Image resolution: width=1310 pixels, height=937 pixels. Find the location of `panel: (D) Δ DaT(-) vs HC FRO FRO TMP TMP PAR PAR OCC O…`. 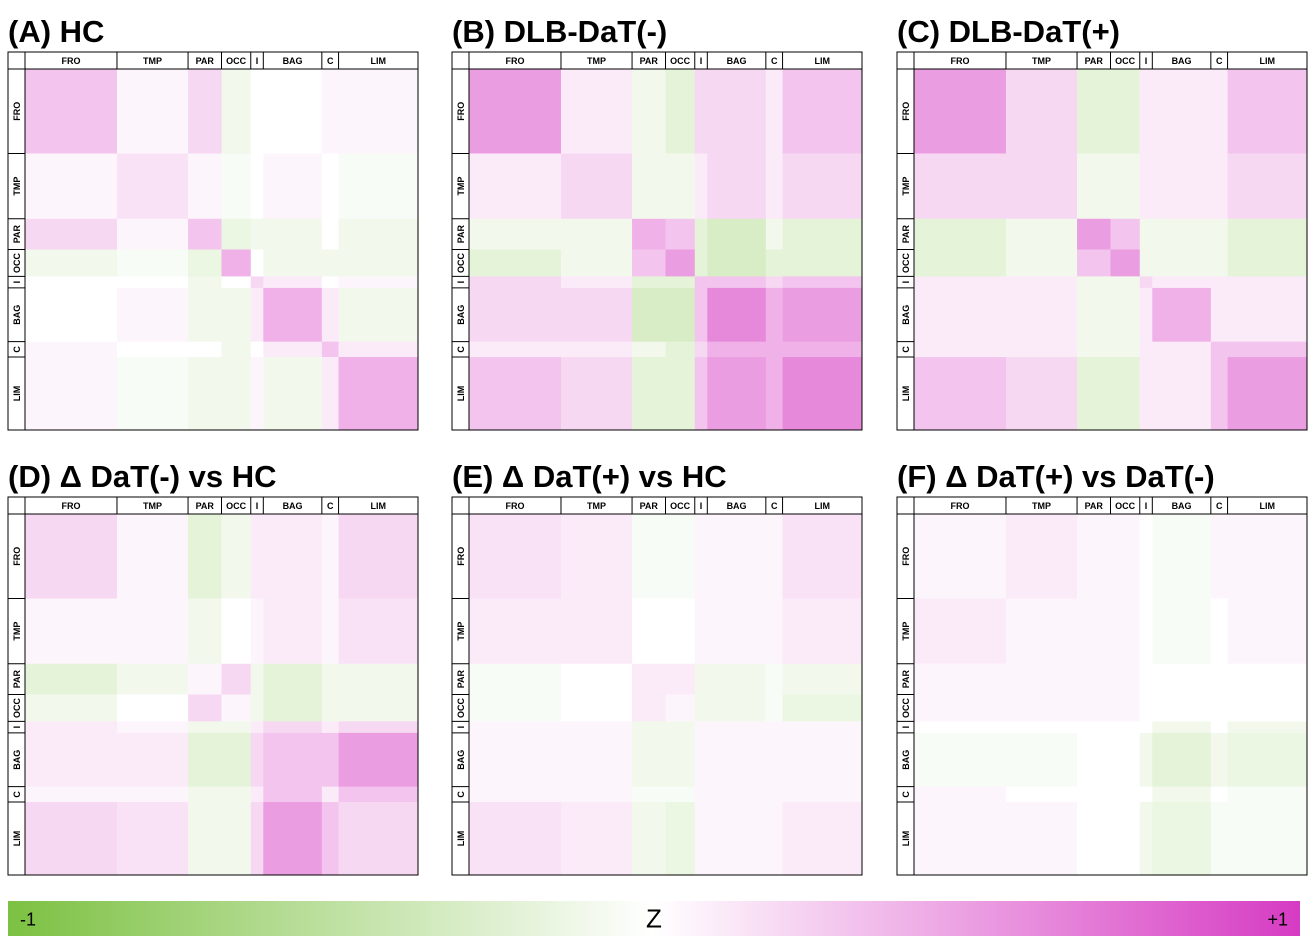

panel: (D) Δ DaT(-) vs HC FRO FRO TMP TMP PAR PAR OCC O… is located at coordinates (213, 667).